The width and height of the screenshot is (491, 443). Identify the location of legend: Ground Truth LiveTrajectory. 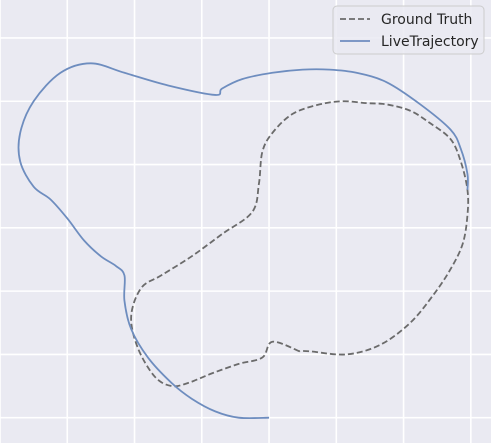
(408, 30).